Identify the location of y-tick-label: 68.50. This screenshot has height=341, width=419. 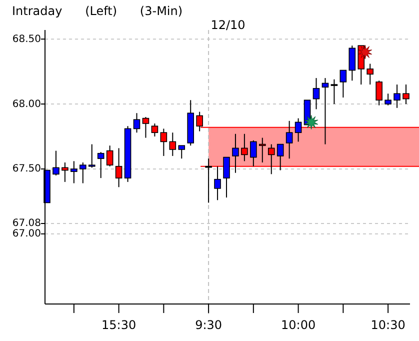
(26, 39).